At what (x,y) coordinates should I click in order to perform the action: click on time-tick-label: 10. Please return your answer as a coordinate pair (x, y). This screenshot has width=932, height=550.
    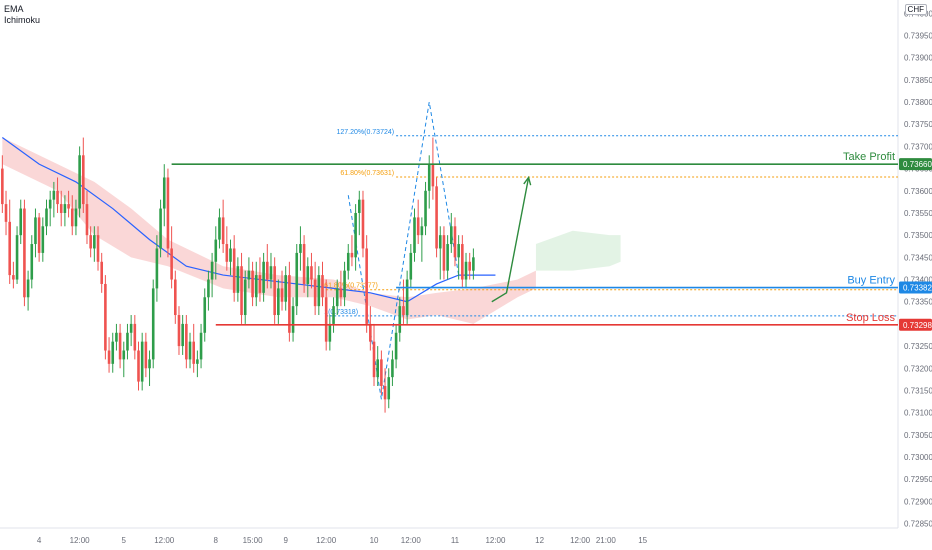
    Looking at the image, I should click on (374, 540).